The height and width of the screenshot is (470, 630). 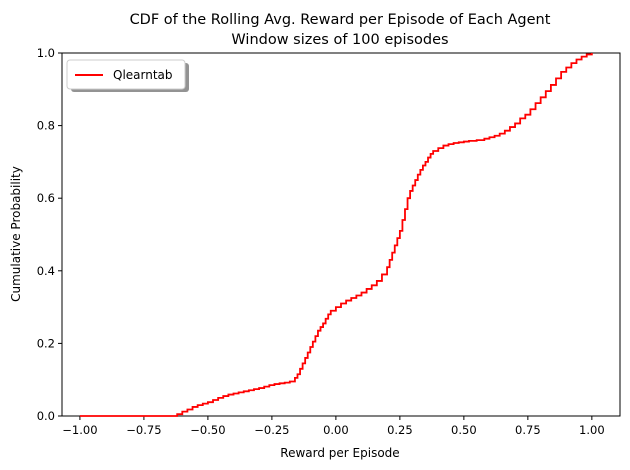 What do you see at coordinates (46, 271) in the screenshot?
I see `y-tick-label: 0.4` at bounding box center [46, 271].